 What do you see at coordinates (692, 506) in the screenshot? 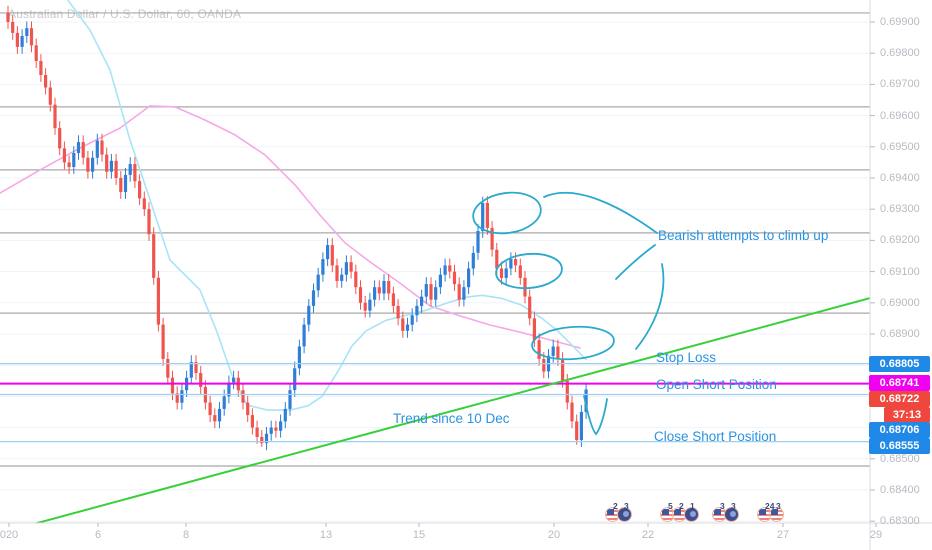
I see `event-count: 1` at bounding box center [692, 506].